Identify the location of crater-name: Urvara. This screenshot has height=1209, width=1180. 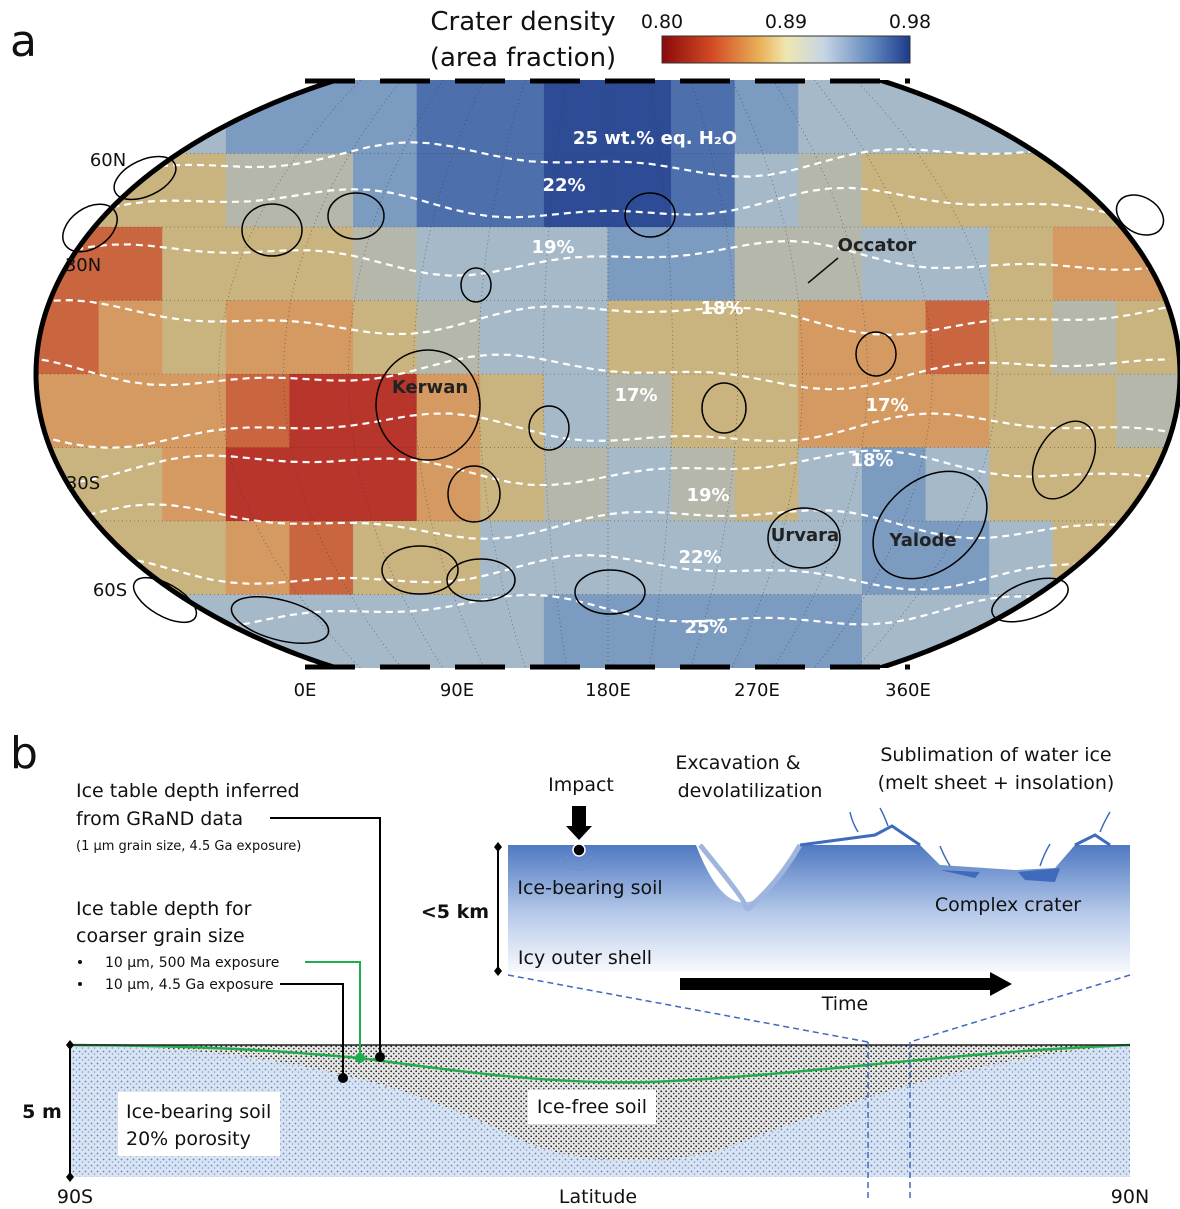
(805, 535).